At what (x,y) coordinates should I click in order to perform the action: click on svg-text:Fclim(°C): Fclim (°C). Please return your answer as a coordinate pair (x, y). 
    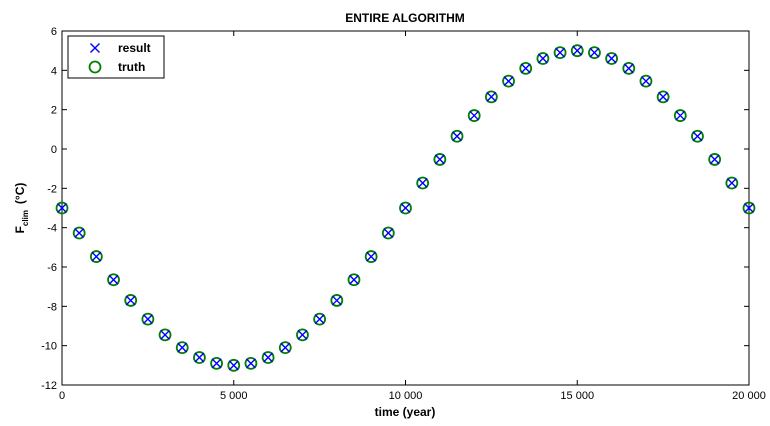
    Looking at the image, I should click on (21, 208).